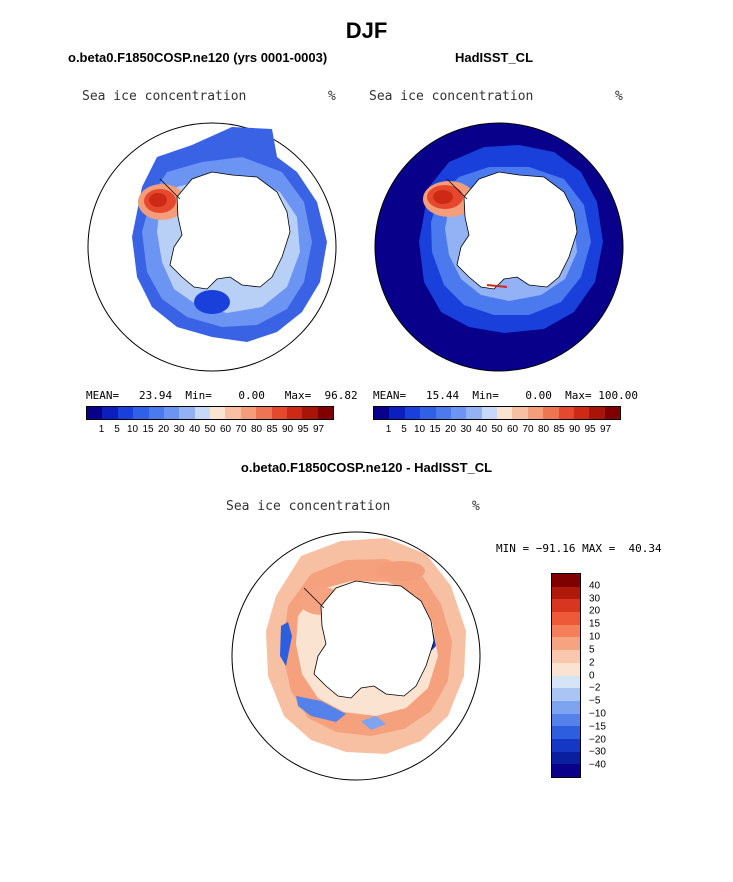 This screenshot has height=882, width=733. What do you see at coordinates (451, 96) in the screenshot?
I see `obs-variable-label: Sea ice concentration` at bounding box center [451, 96].